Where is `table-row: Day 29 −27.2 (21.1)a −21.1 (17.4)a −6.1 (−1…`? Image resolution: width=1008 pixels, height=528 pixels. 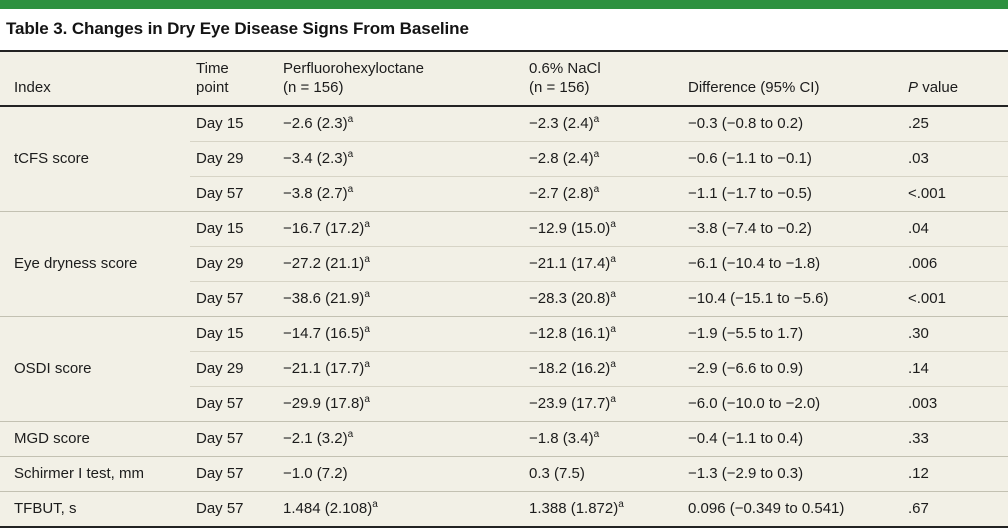
table-row: Day 29 −27.2 (21.1)a −21.1 (17.4)a −6.1 (−1… is located at coordinates (504, 264).